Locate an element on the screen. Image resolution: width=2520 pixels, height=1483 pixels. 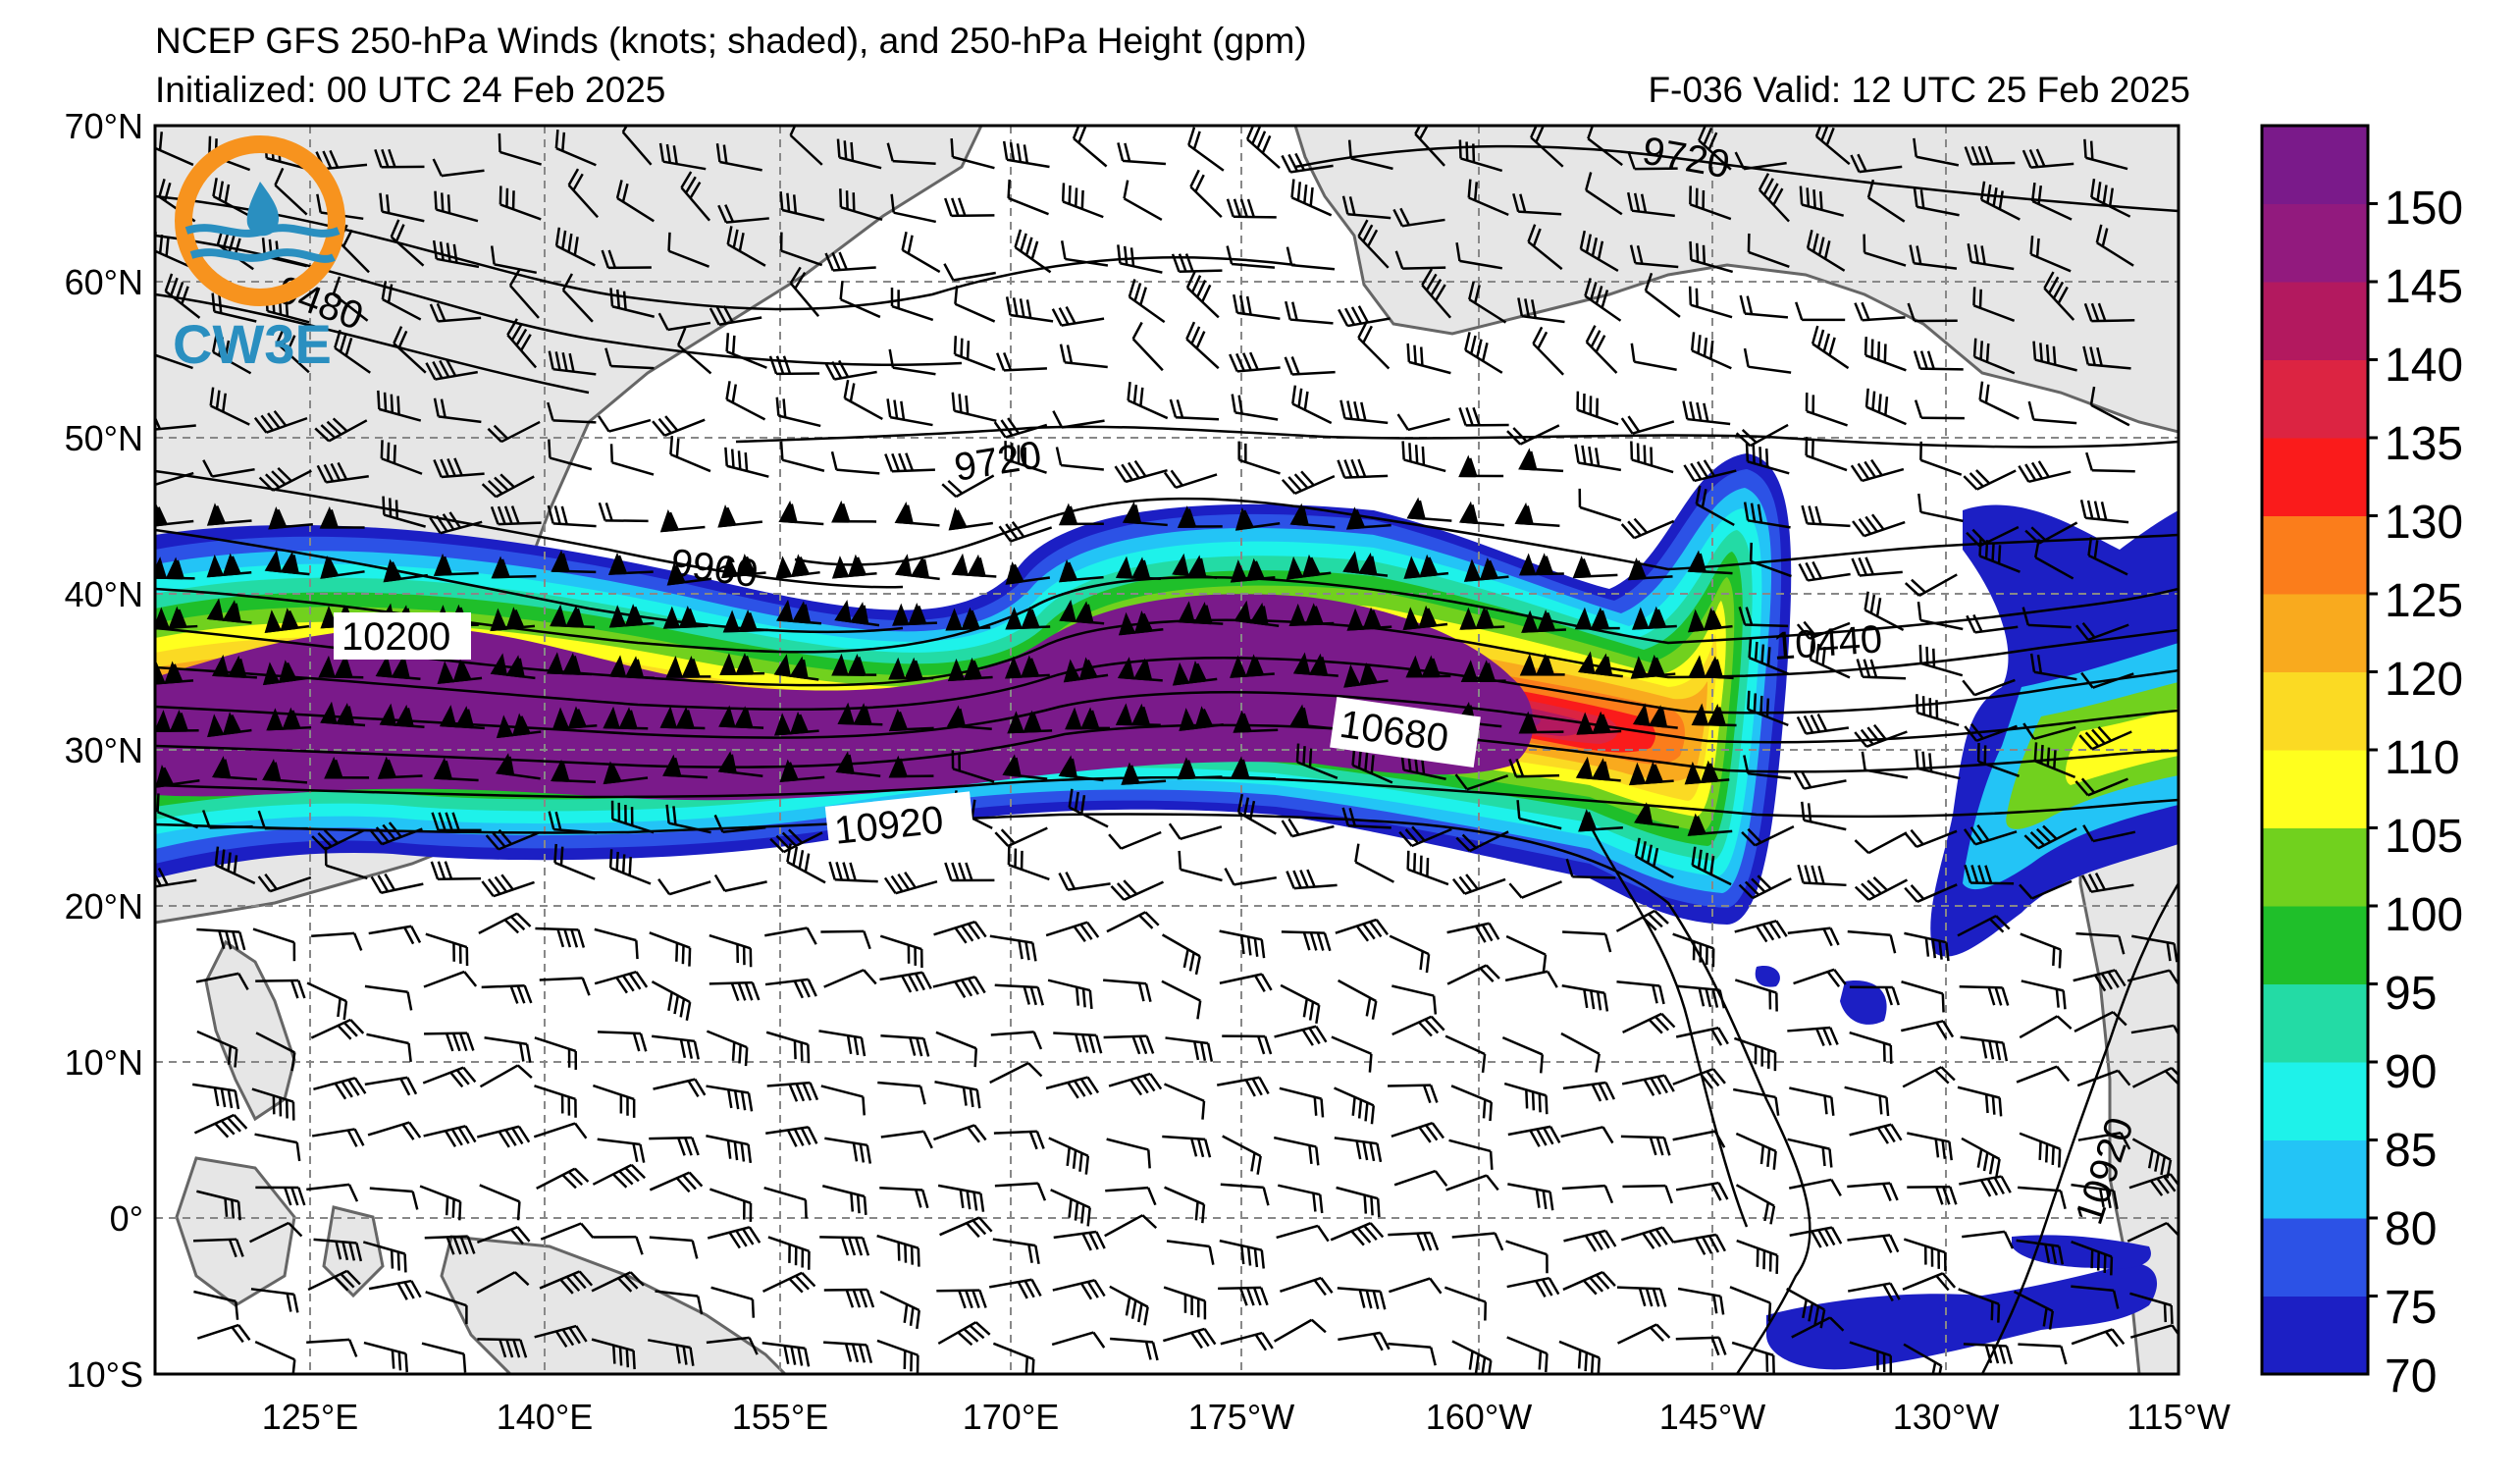
colorbar-tick-label: 100 is located at coordinates (2424, 915).